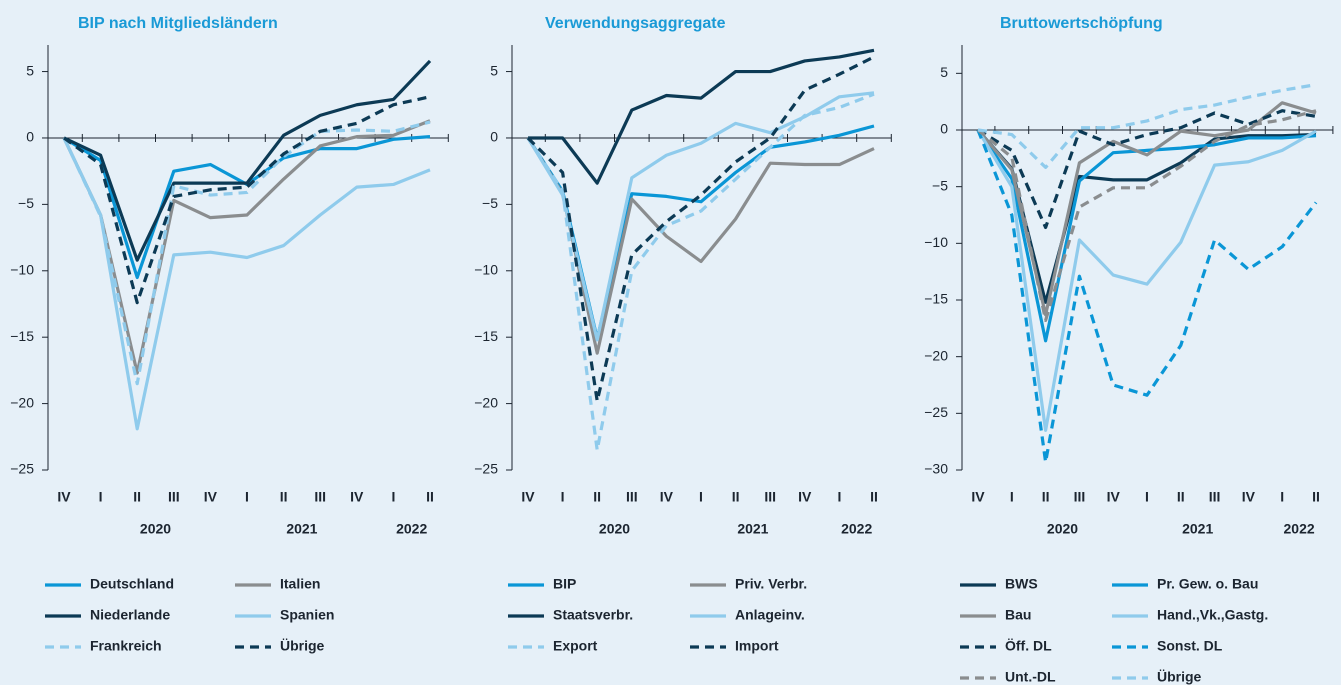  I want to click on legend-label: Export, so click(575, 646).